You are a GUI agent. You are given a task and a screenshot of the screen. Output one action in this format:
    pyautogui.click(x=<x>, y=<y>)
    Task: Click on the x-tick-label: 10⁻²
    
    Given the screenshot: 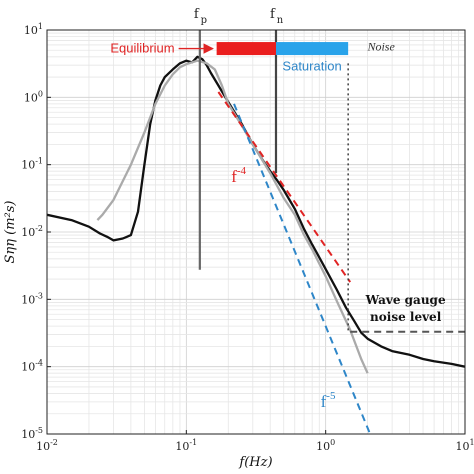 What is the action you would take?
    pyautogui.click(x=47, y=445)
    